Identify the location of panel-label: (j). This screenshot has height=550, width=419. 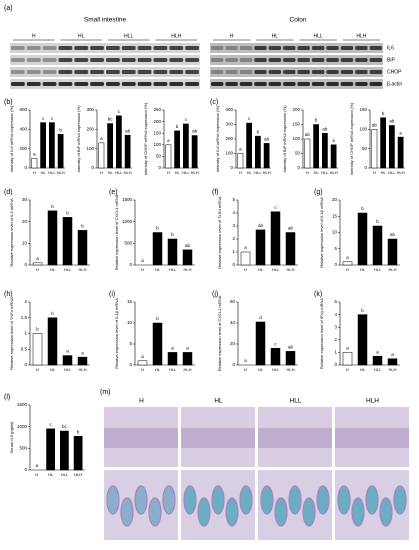
(215, 294).